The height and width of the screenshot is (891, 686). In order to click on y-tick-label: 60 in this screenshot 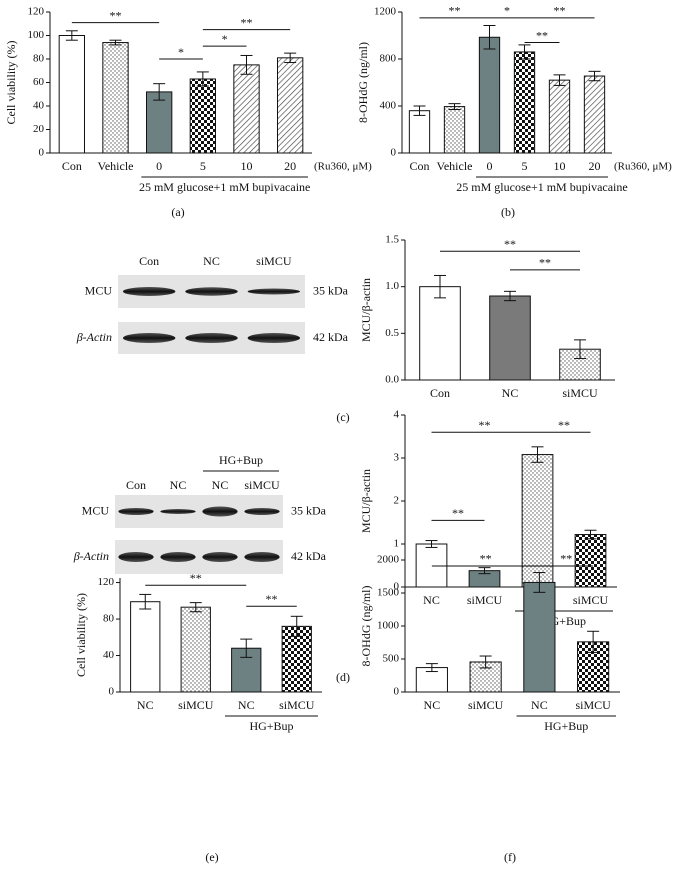, I will do `click(39, 82)`.